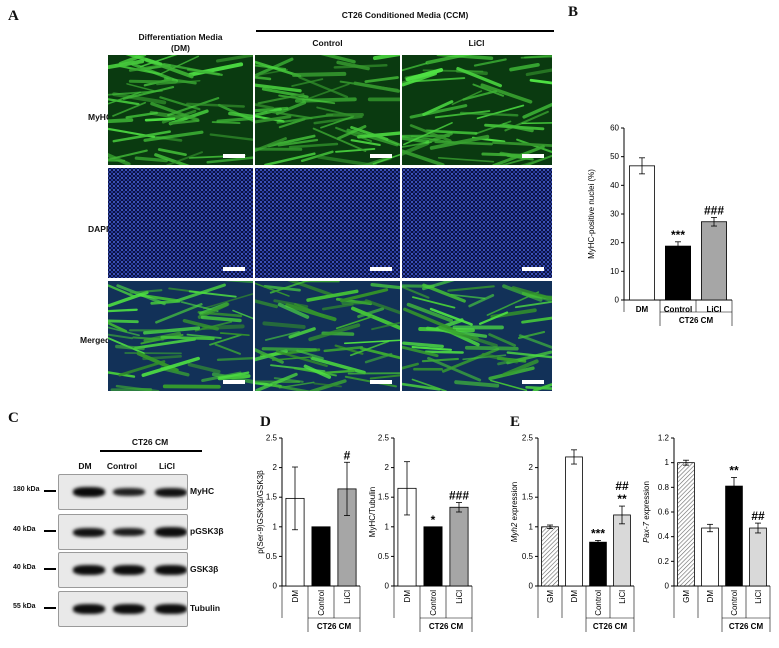 This screenshot has height=648, width=779. Describe the element at coordinates (459, 496) in the screenshot. I see `significance-mark: ###` at that location.